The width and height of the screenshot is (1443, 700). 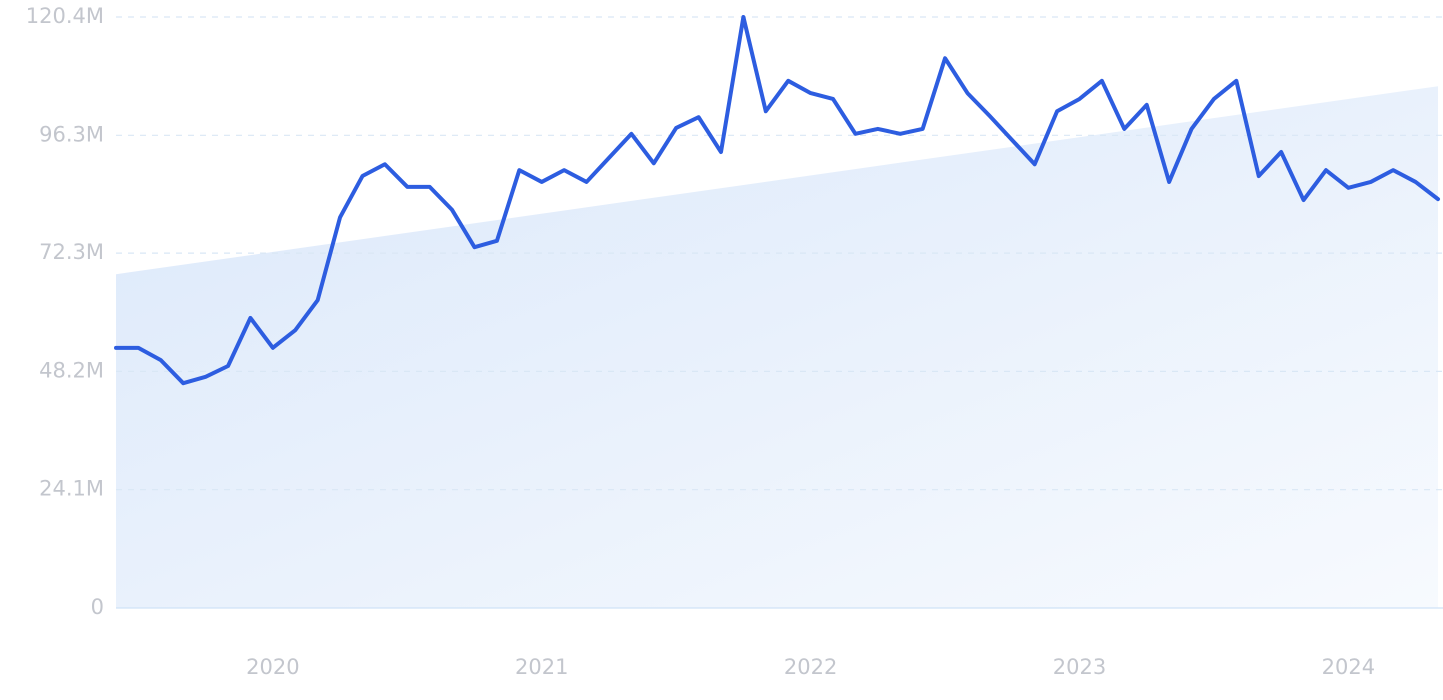 I want to click on y-tick-label: 24.1M, so click(x=71, y=489).